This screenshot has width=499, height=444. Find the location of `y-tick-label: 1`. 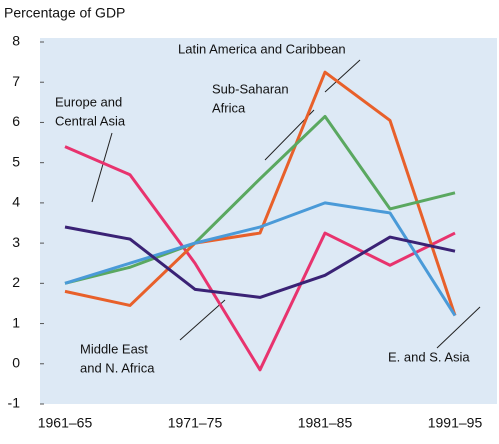

y-tick-label: 1 is located at coordinates (16, 322).